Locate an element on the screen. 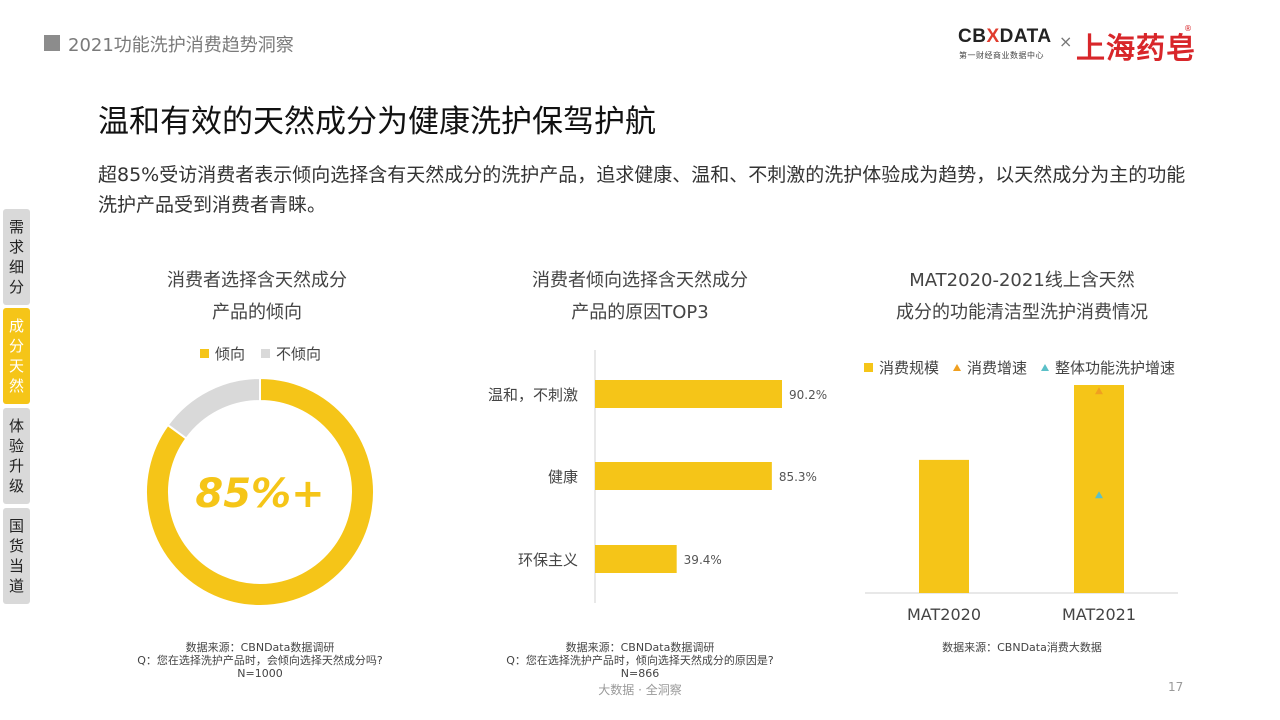 The image size is (1280, 720). chart1-source: 数据来源：CBNData数据调研 is located at coordinates (260, 647).